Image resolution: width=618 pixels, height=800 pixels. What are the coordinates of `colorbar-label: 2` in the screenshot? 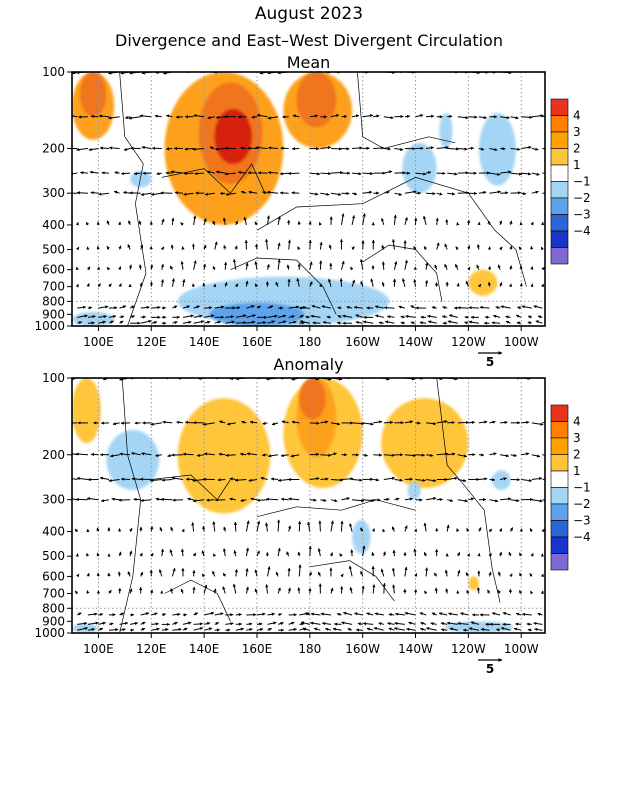 It's located at (577, 455).